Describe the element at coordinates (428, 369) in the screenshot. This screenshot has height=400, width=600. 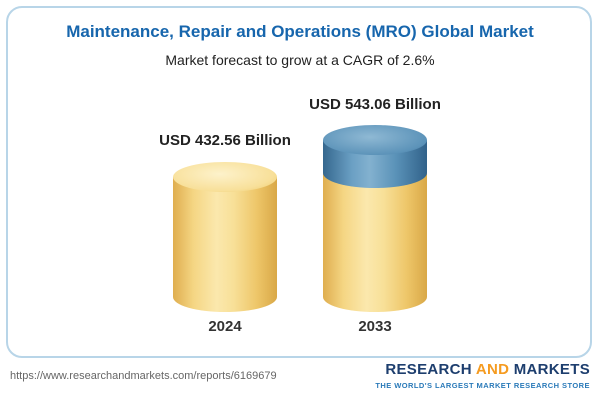
I see `logo-word-research: RESEARCH` at that location.